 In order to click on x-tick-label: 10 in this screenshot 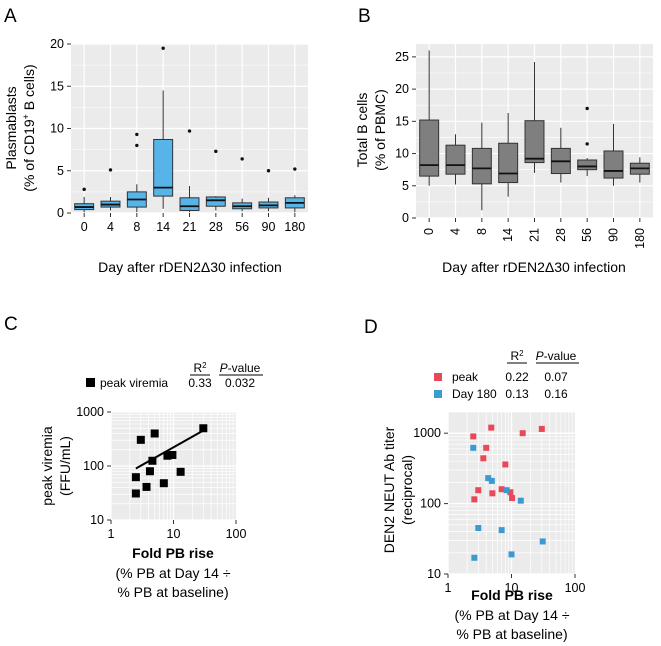, I will do `click(512, 588)`.